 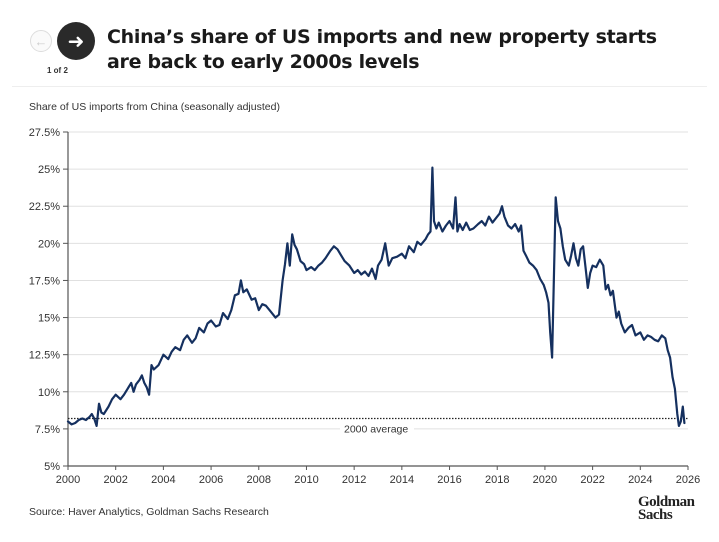 I want to click on x-tick-label: 2018, so click(x=497, y=480).